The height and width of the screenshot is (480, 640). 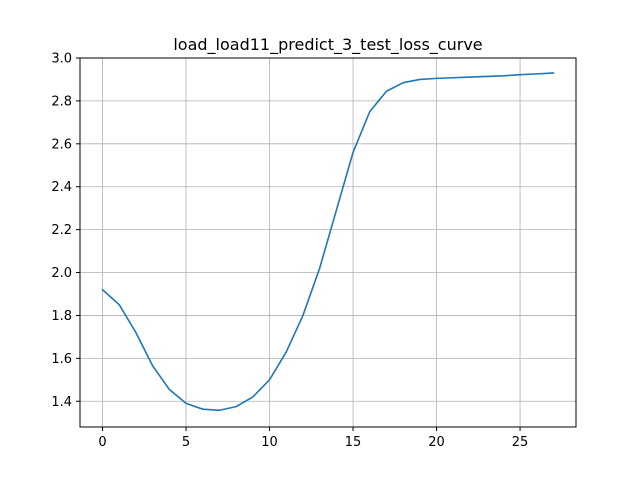 What do you see at coordinates (186, 442) in the screenshot?
I see `x-tick-label: 5` at bounding box center [186, 442].